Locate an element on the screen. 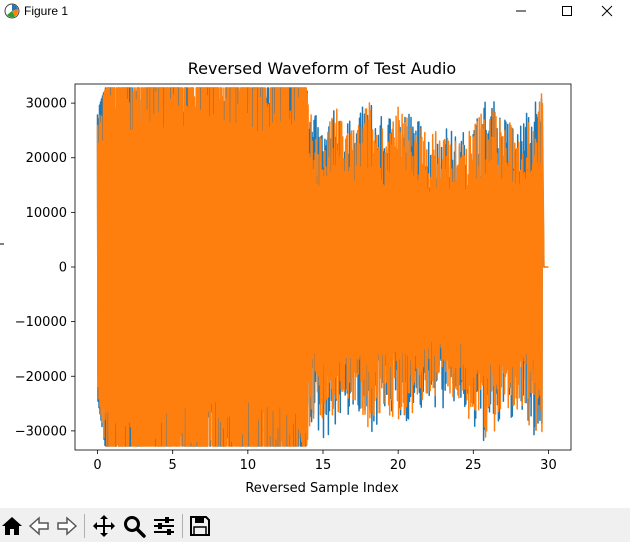 Image resolution: width=630 pixels, height=542 pixels. zoom-button is located at coordinates (134, 526).